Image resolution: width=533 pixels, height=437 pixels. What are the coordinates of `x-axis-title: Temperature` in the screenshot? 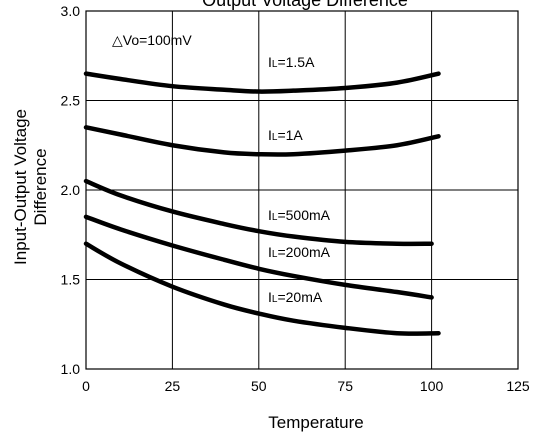 It's located at (315, 422).